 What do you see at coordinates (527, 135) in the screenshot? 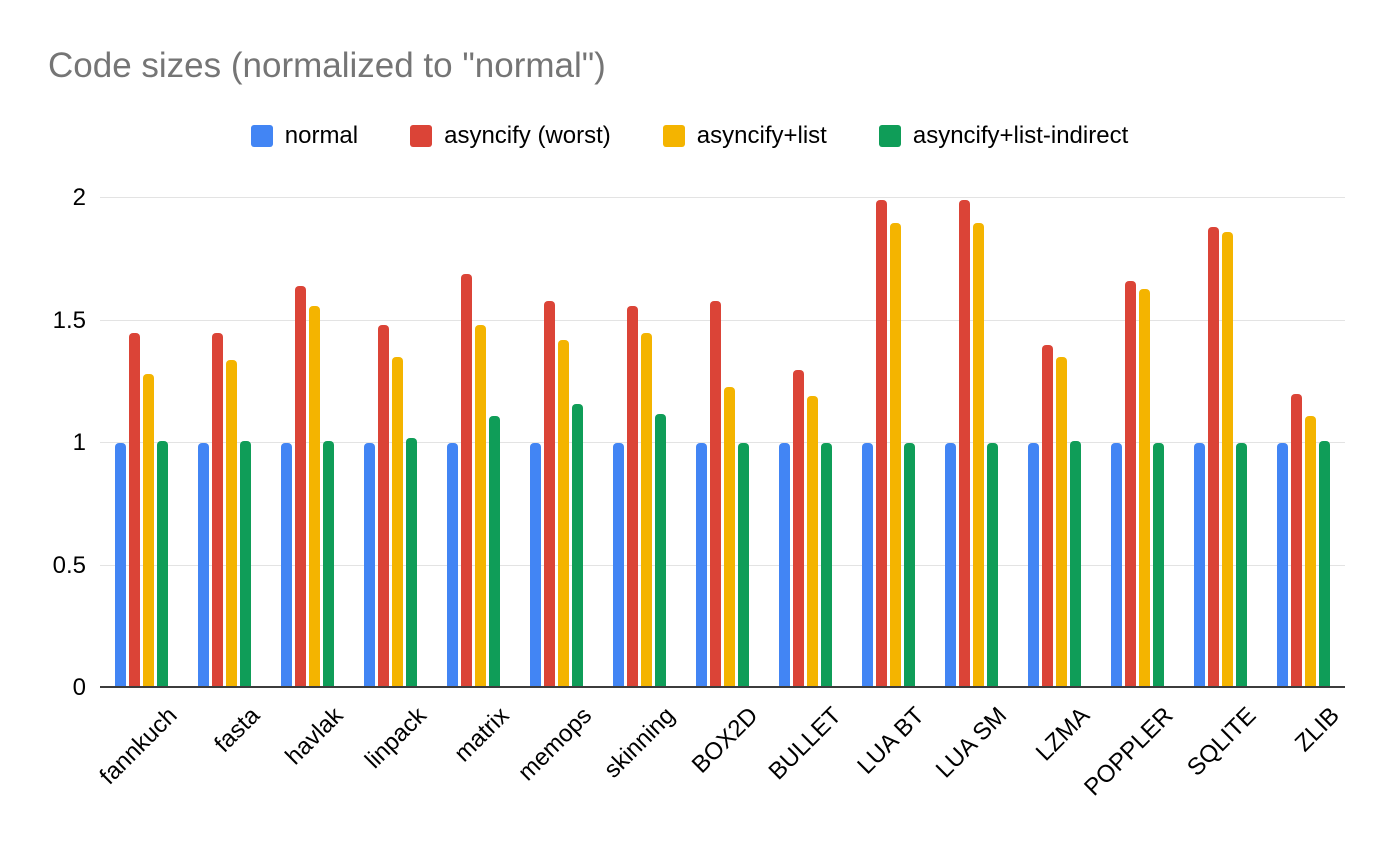
I see `legend-label: asyncify (worst)` at bounding box center [527, 135].